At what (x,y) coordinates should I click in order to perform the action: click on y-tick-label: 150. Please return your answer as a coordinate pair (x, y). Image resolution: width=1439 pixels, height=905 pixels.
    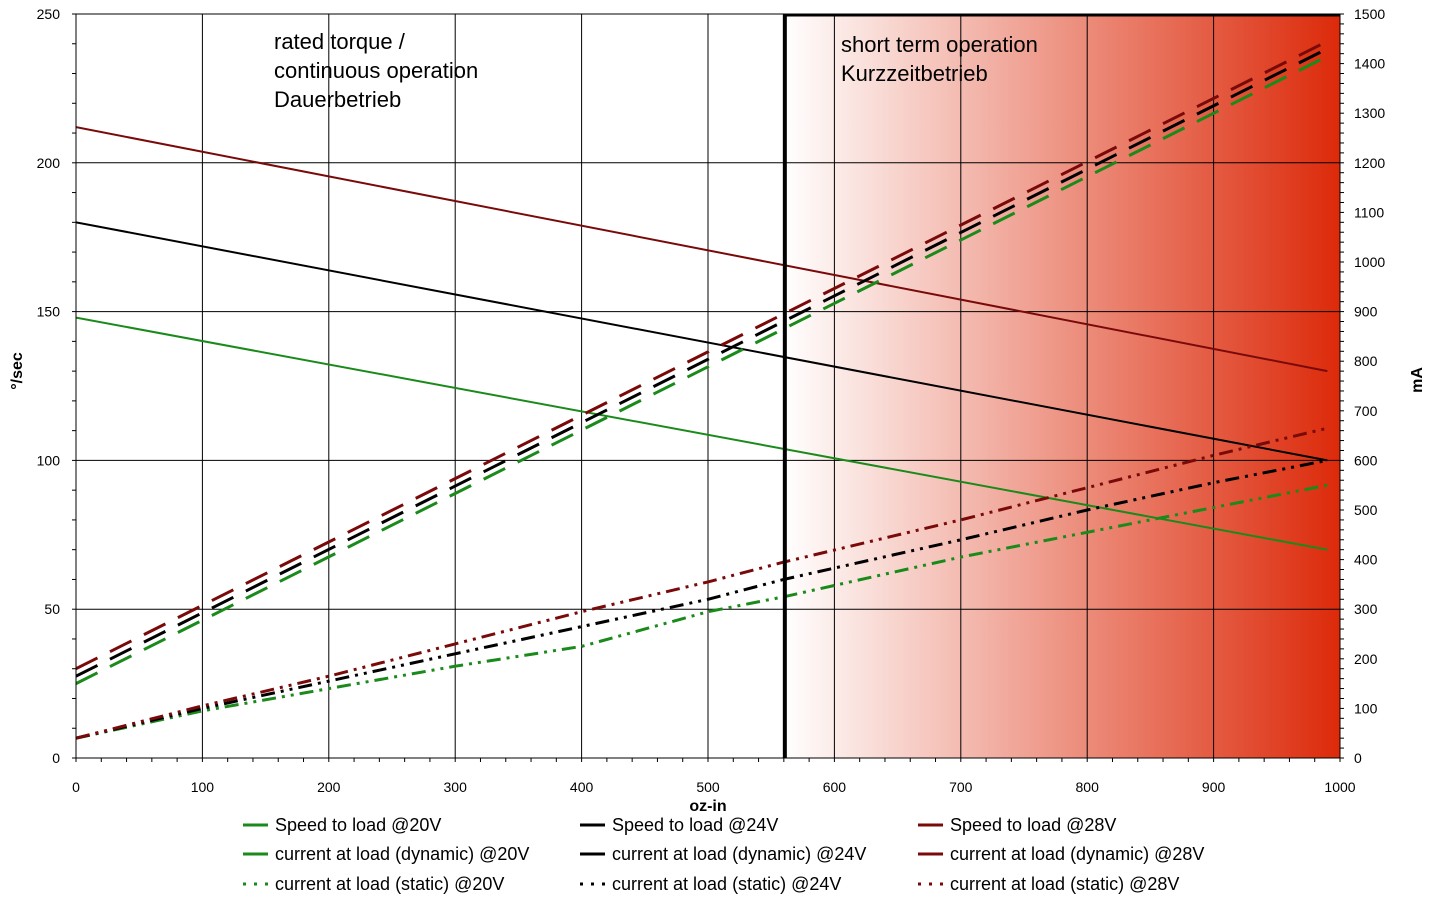
    Looking at the image, I should click on (49, 312).